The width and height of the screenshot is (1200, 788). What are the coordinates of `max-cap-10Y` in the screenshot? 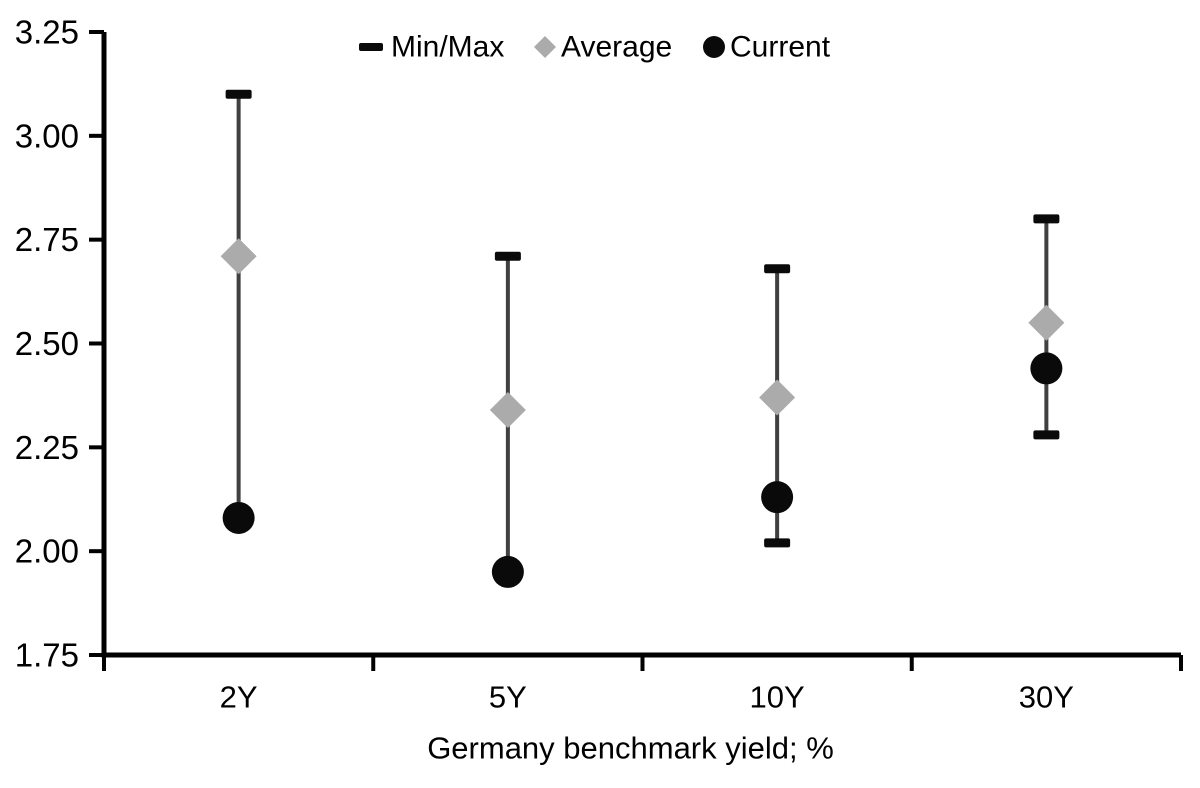 It's located at (777, 269).